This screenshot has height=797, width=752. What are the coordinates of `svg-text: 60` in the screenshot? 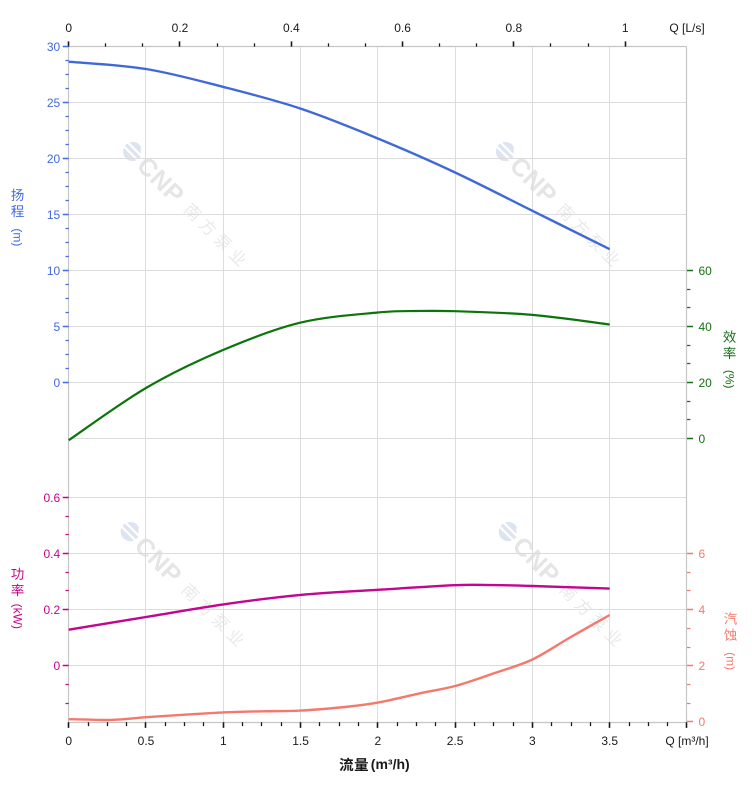 It's located at (706, 271).